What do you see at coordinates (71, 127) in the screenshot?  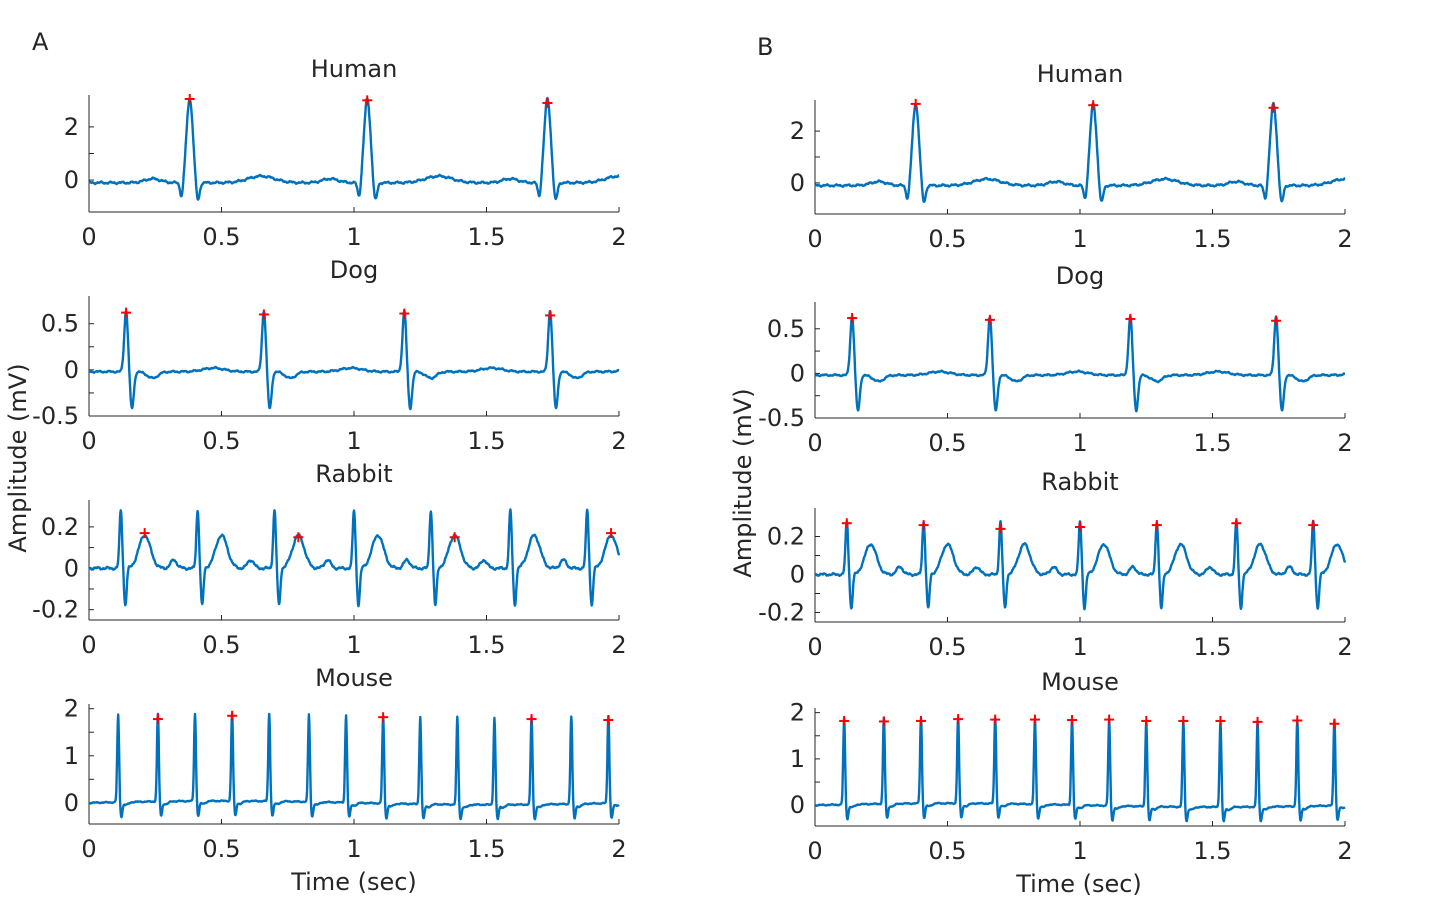 I see `panel-a-human-ytick-label: 2` at bounding box center [71, 127].